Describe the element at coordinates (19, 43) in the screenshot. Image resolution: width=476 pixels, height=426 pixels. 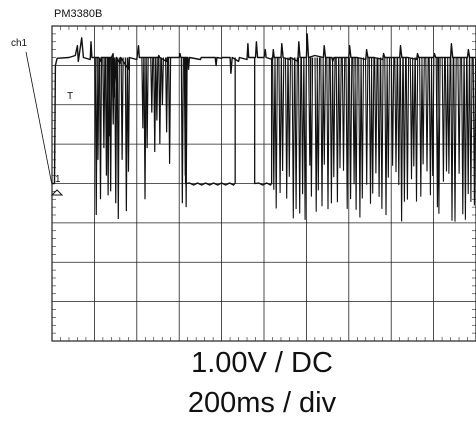
I see `channel-label: ch1` at that location.